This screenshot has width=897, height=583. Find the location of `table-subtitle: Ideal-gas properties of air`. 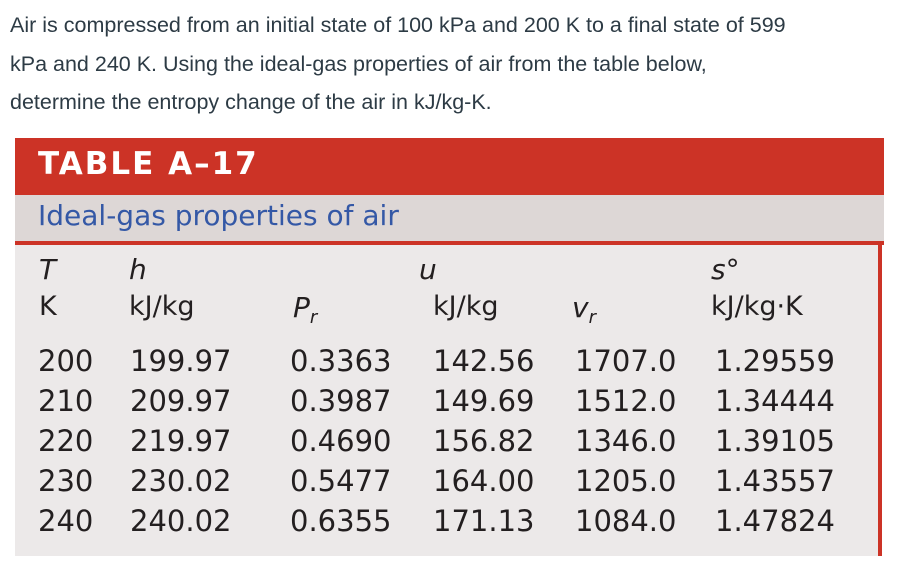

table-subtitle: Ideal-gas properties of air is located at coordinates (218, 215).